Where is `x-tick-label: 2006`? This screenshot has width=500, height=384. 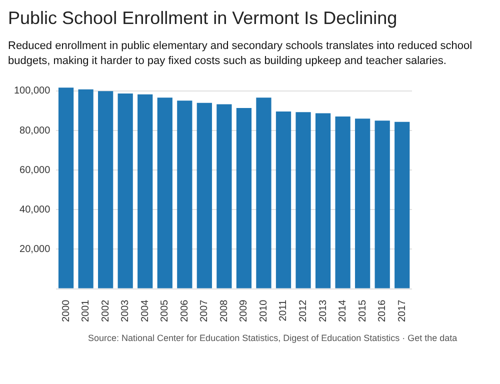 x-tick-label: 2006 is located at coordinates (184, 310).